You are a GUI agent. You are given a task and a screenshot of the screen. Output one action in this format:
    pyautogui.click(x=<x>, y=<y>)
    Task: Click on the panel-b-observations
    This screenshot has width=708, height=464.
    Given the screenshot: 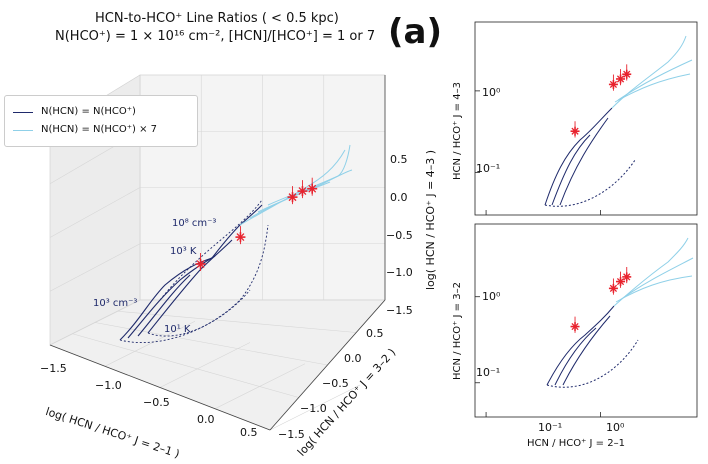 What is the action you would take?
    pyautogui.click(x=601, y=101)
    